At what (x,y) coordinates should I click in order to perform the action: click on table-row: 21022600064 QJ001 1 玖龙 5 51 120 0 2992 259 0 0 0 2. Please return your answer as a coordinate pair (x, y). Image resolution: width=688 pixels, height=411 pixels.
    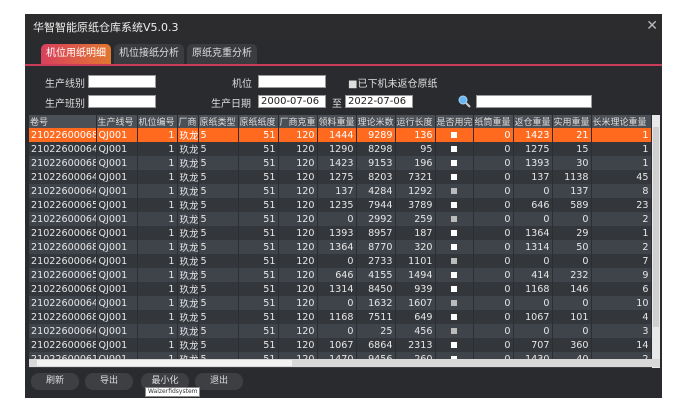
    Looking at the image, I should click on (340, 219).